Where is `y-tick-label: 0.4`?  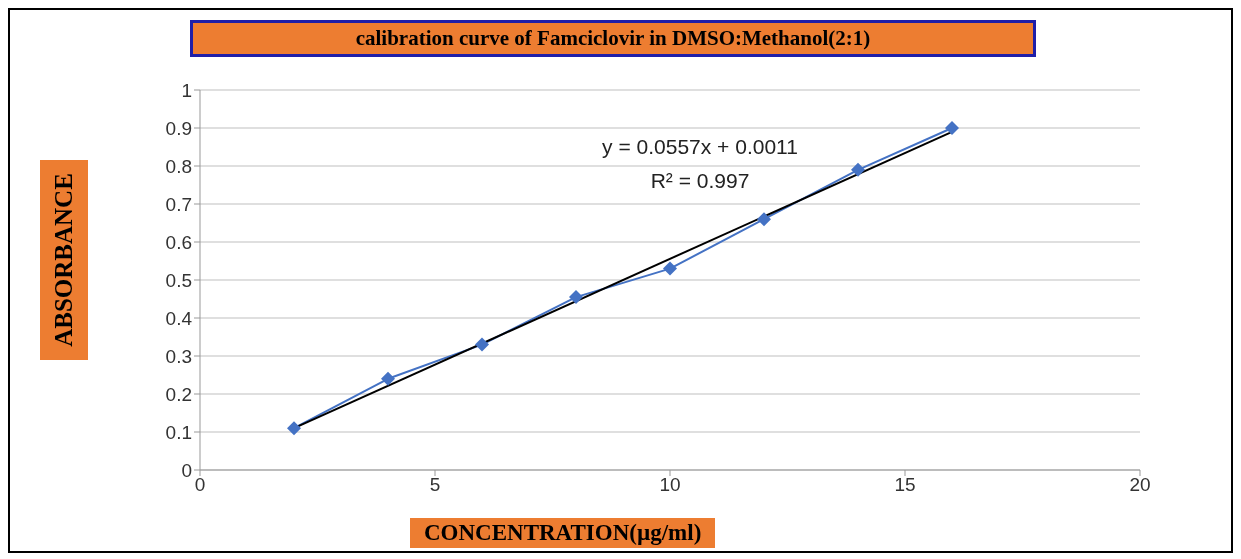
y-tick-label: 0.4 is located at coordinates (179, 318).